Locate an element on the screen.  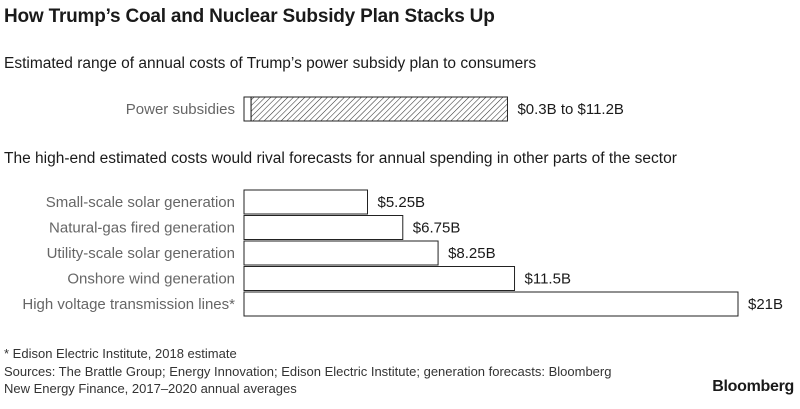
category-label: Natural-gas fired generation is located at coordinates (142, 228).